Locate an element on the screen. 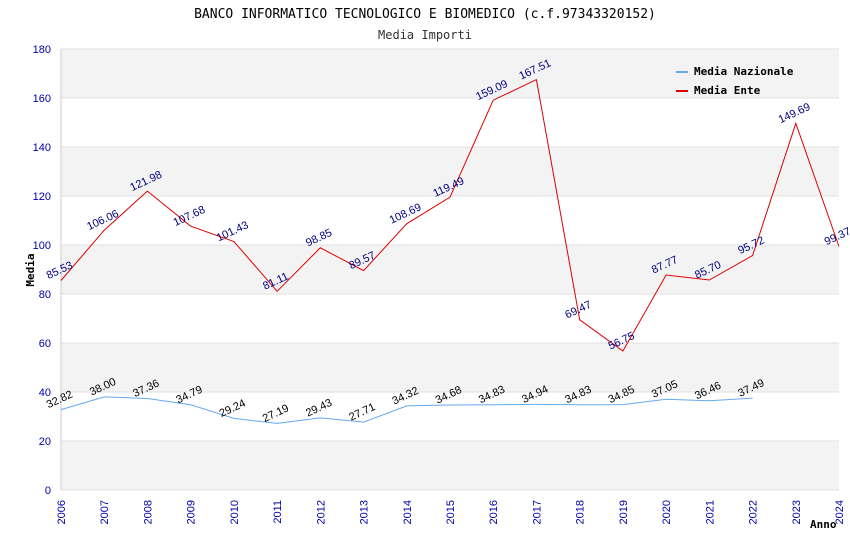  data-label: 29.24 is located at coordinates (233, 408).